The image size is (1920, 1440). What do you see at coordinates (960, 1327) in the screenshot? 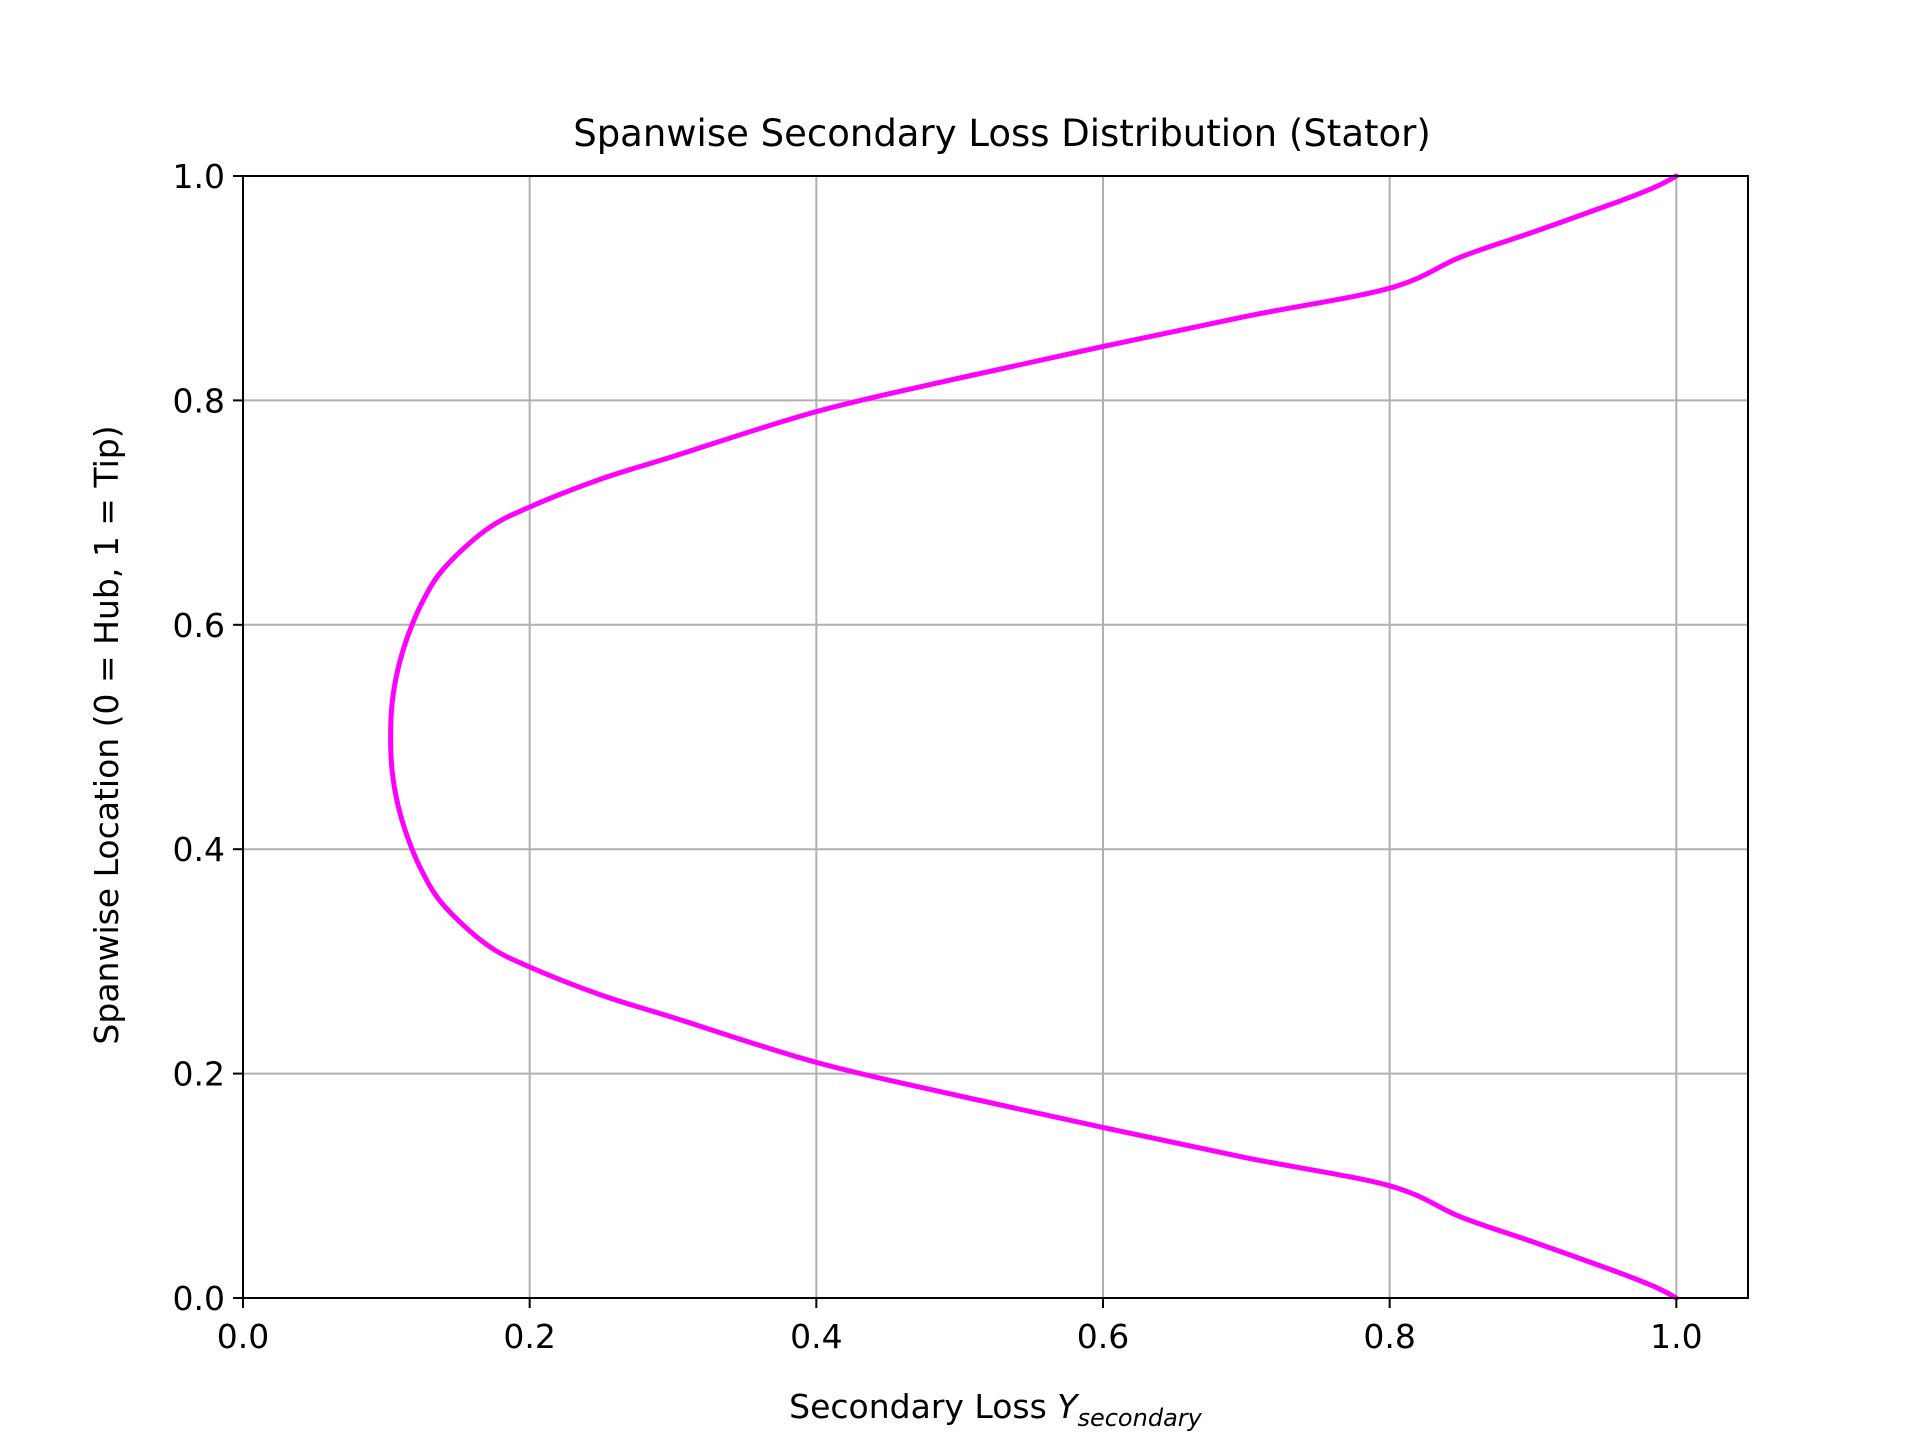
I see `x-axis-ticks: 0.0 0.2 0.4 0.6 0.8 1.0` at bounding box center [960, 1327].